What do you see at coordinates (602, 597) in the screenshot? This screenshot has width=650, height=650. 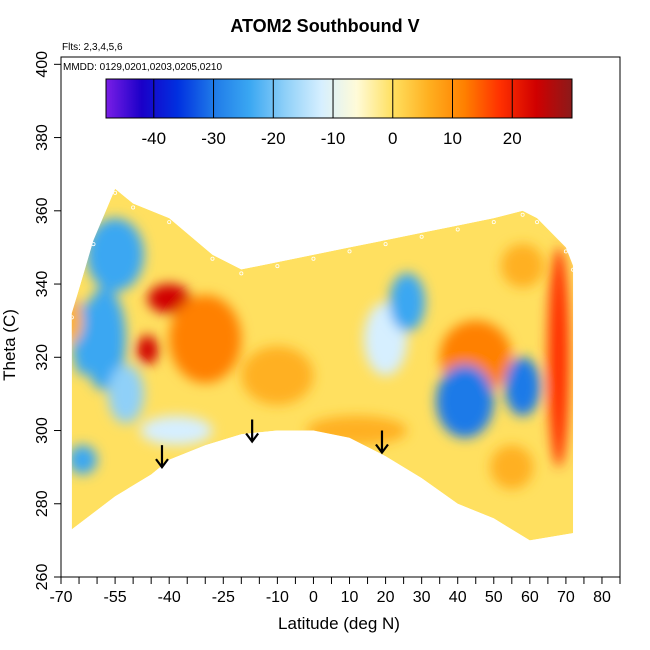 I see `x-tick-label: 80` at bounding box center [602, 597].